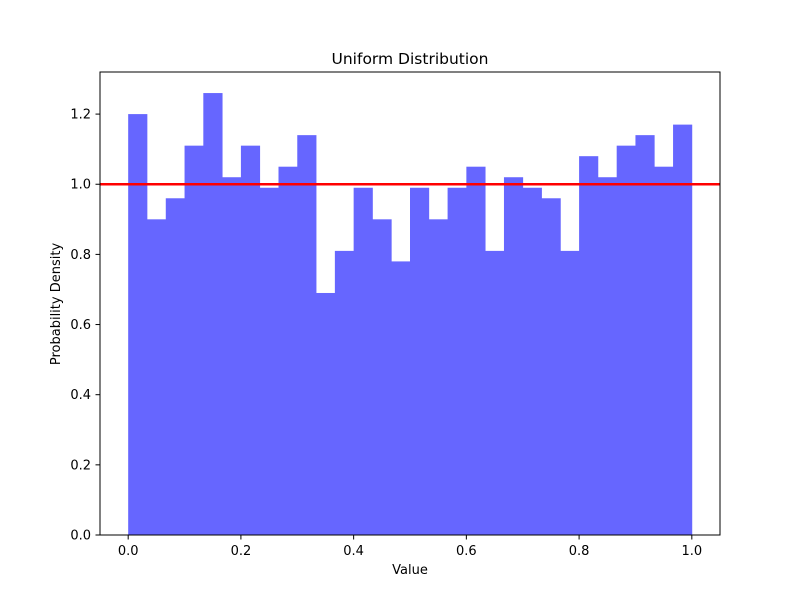 This screenshot has height=600, width=800. Describe the element at coordinates (466, 551) in the screenshot. I see `x-tick-label: 0.6` at that location.